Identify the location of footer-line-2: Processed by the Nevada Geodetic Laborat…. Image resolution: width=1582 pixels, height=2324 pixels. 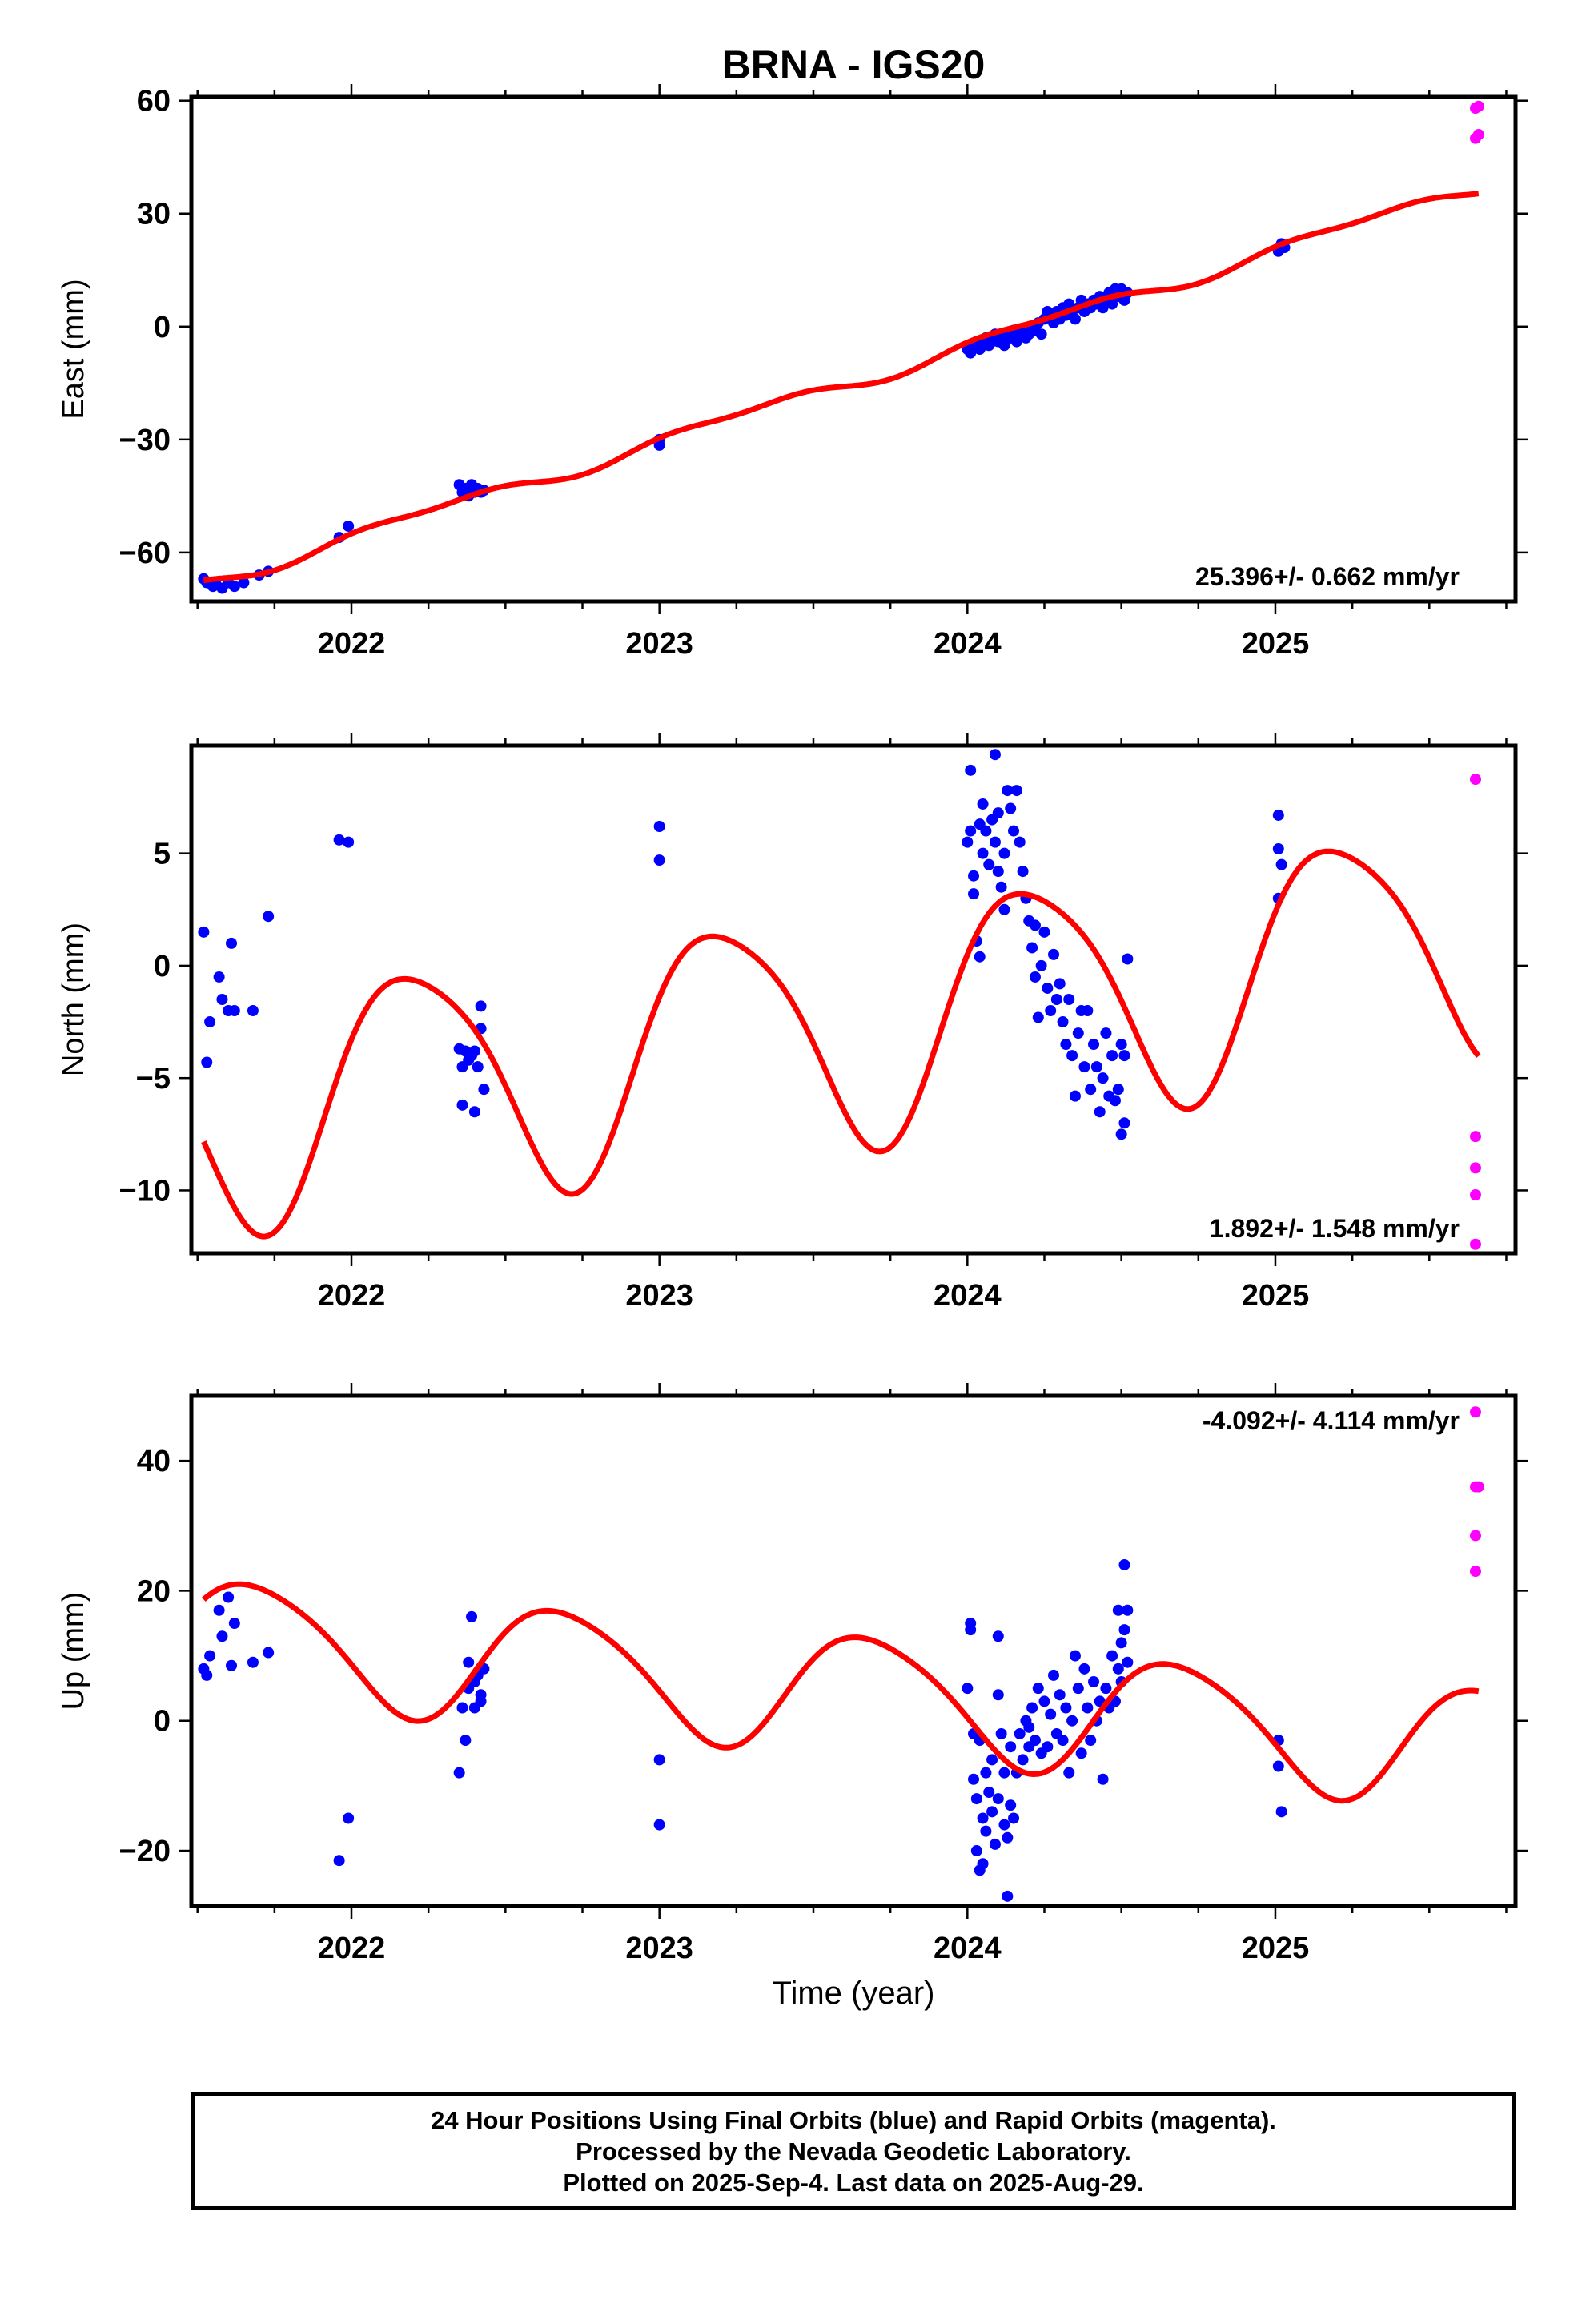
(853, 2151).